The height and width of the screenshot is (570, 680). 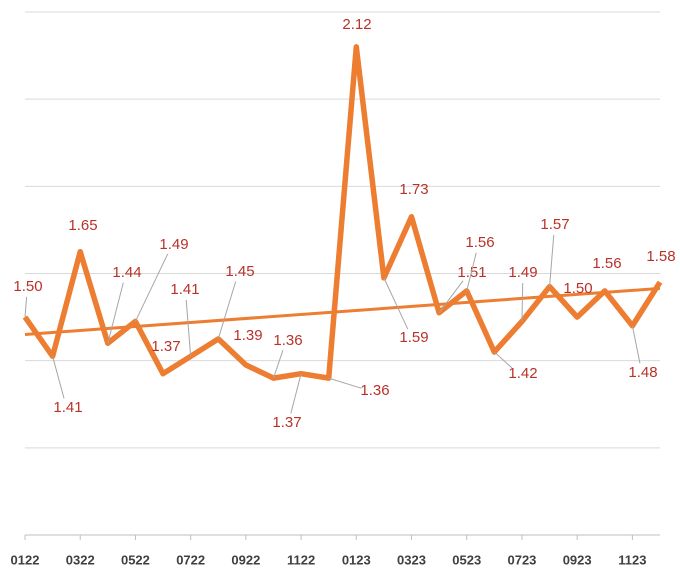 What do you see at coordinates (135, 559) in the screenshot?
I see `x-tick-label: 0522` at bounding box center [135, 559].